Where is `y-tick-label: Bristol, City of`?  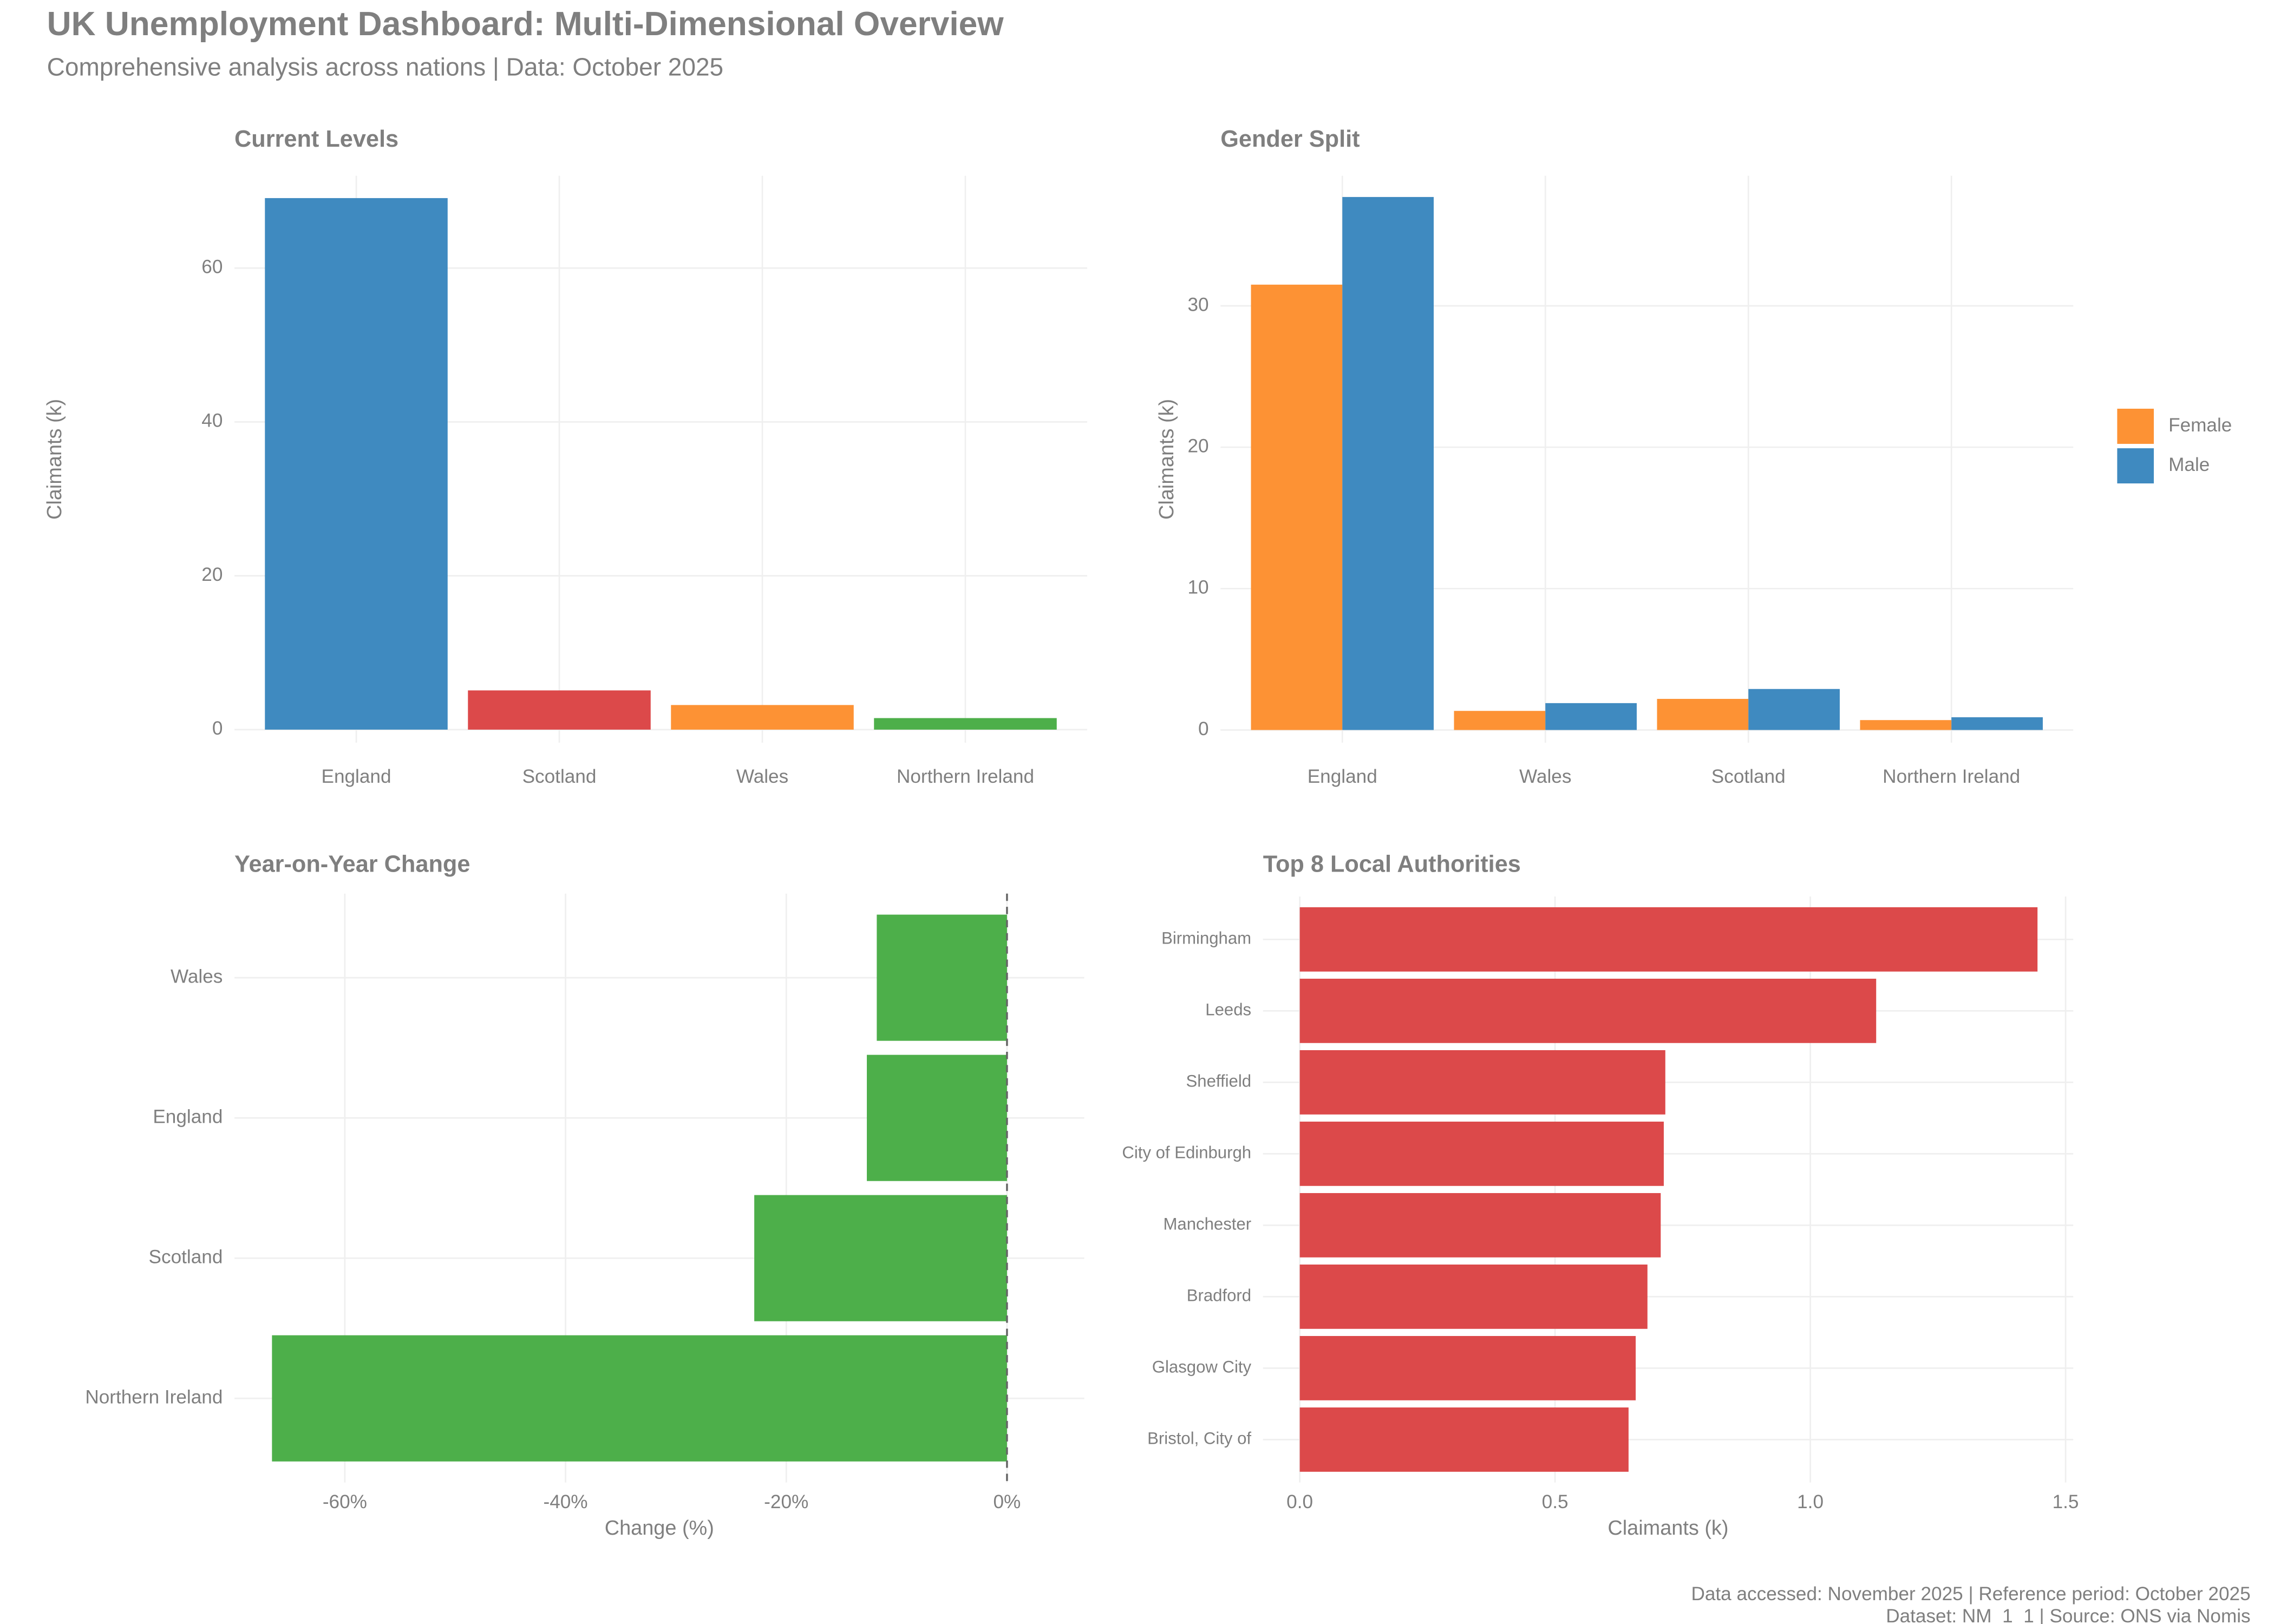
y-tick-label: Bristol, City of is located at coordinates (1199, 1438).